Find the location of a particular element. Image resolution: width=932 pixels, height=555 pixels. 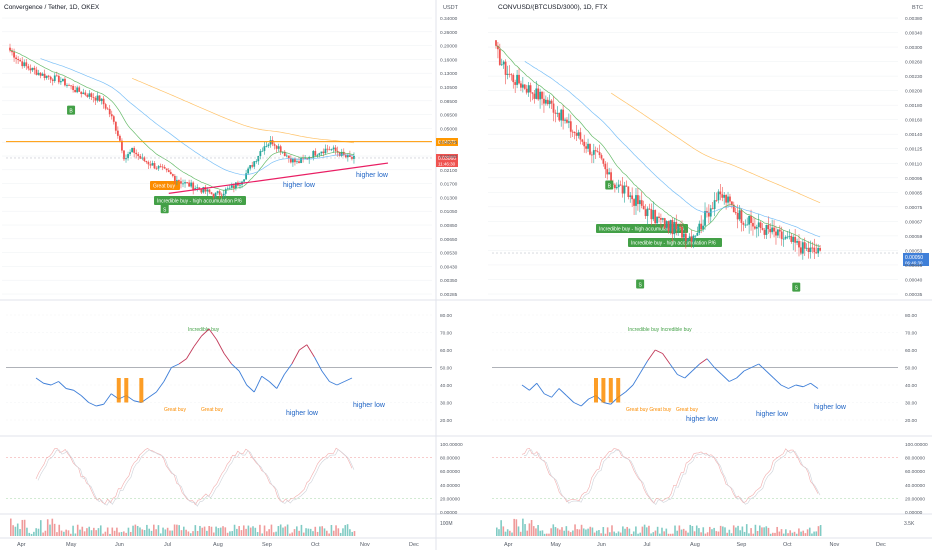

right-price-tick: 0.00300 is located at coordinates (914, 48).